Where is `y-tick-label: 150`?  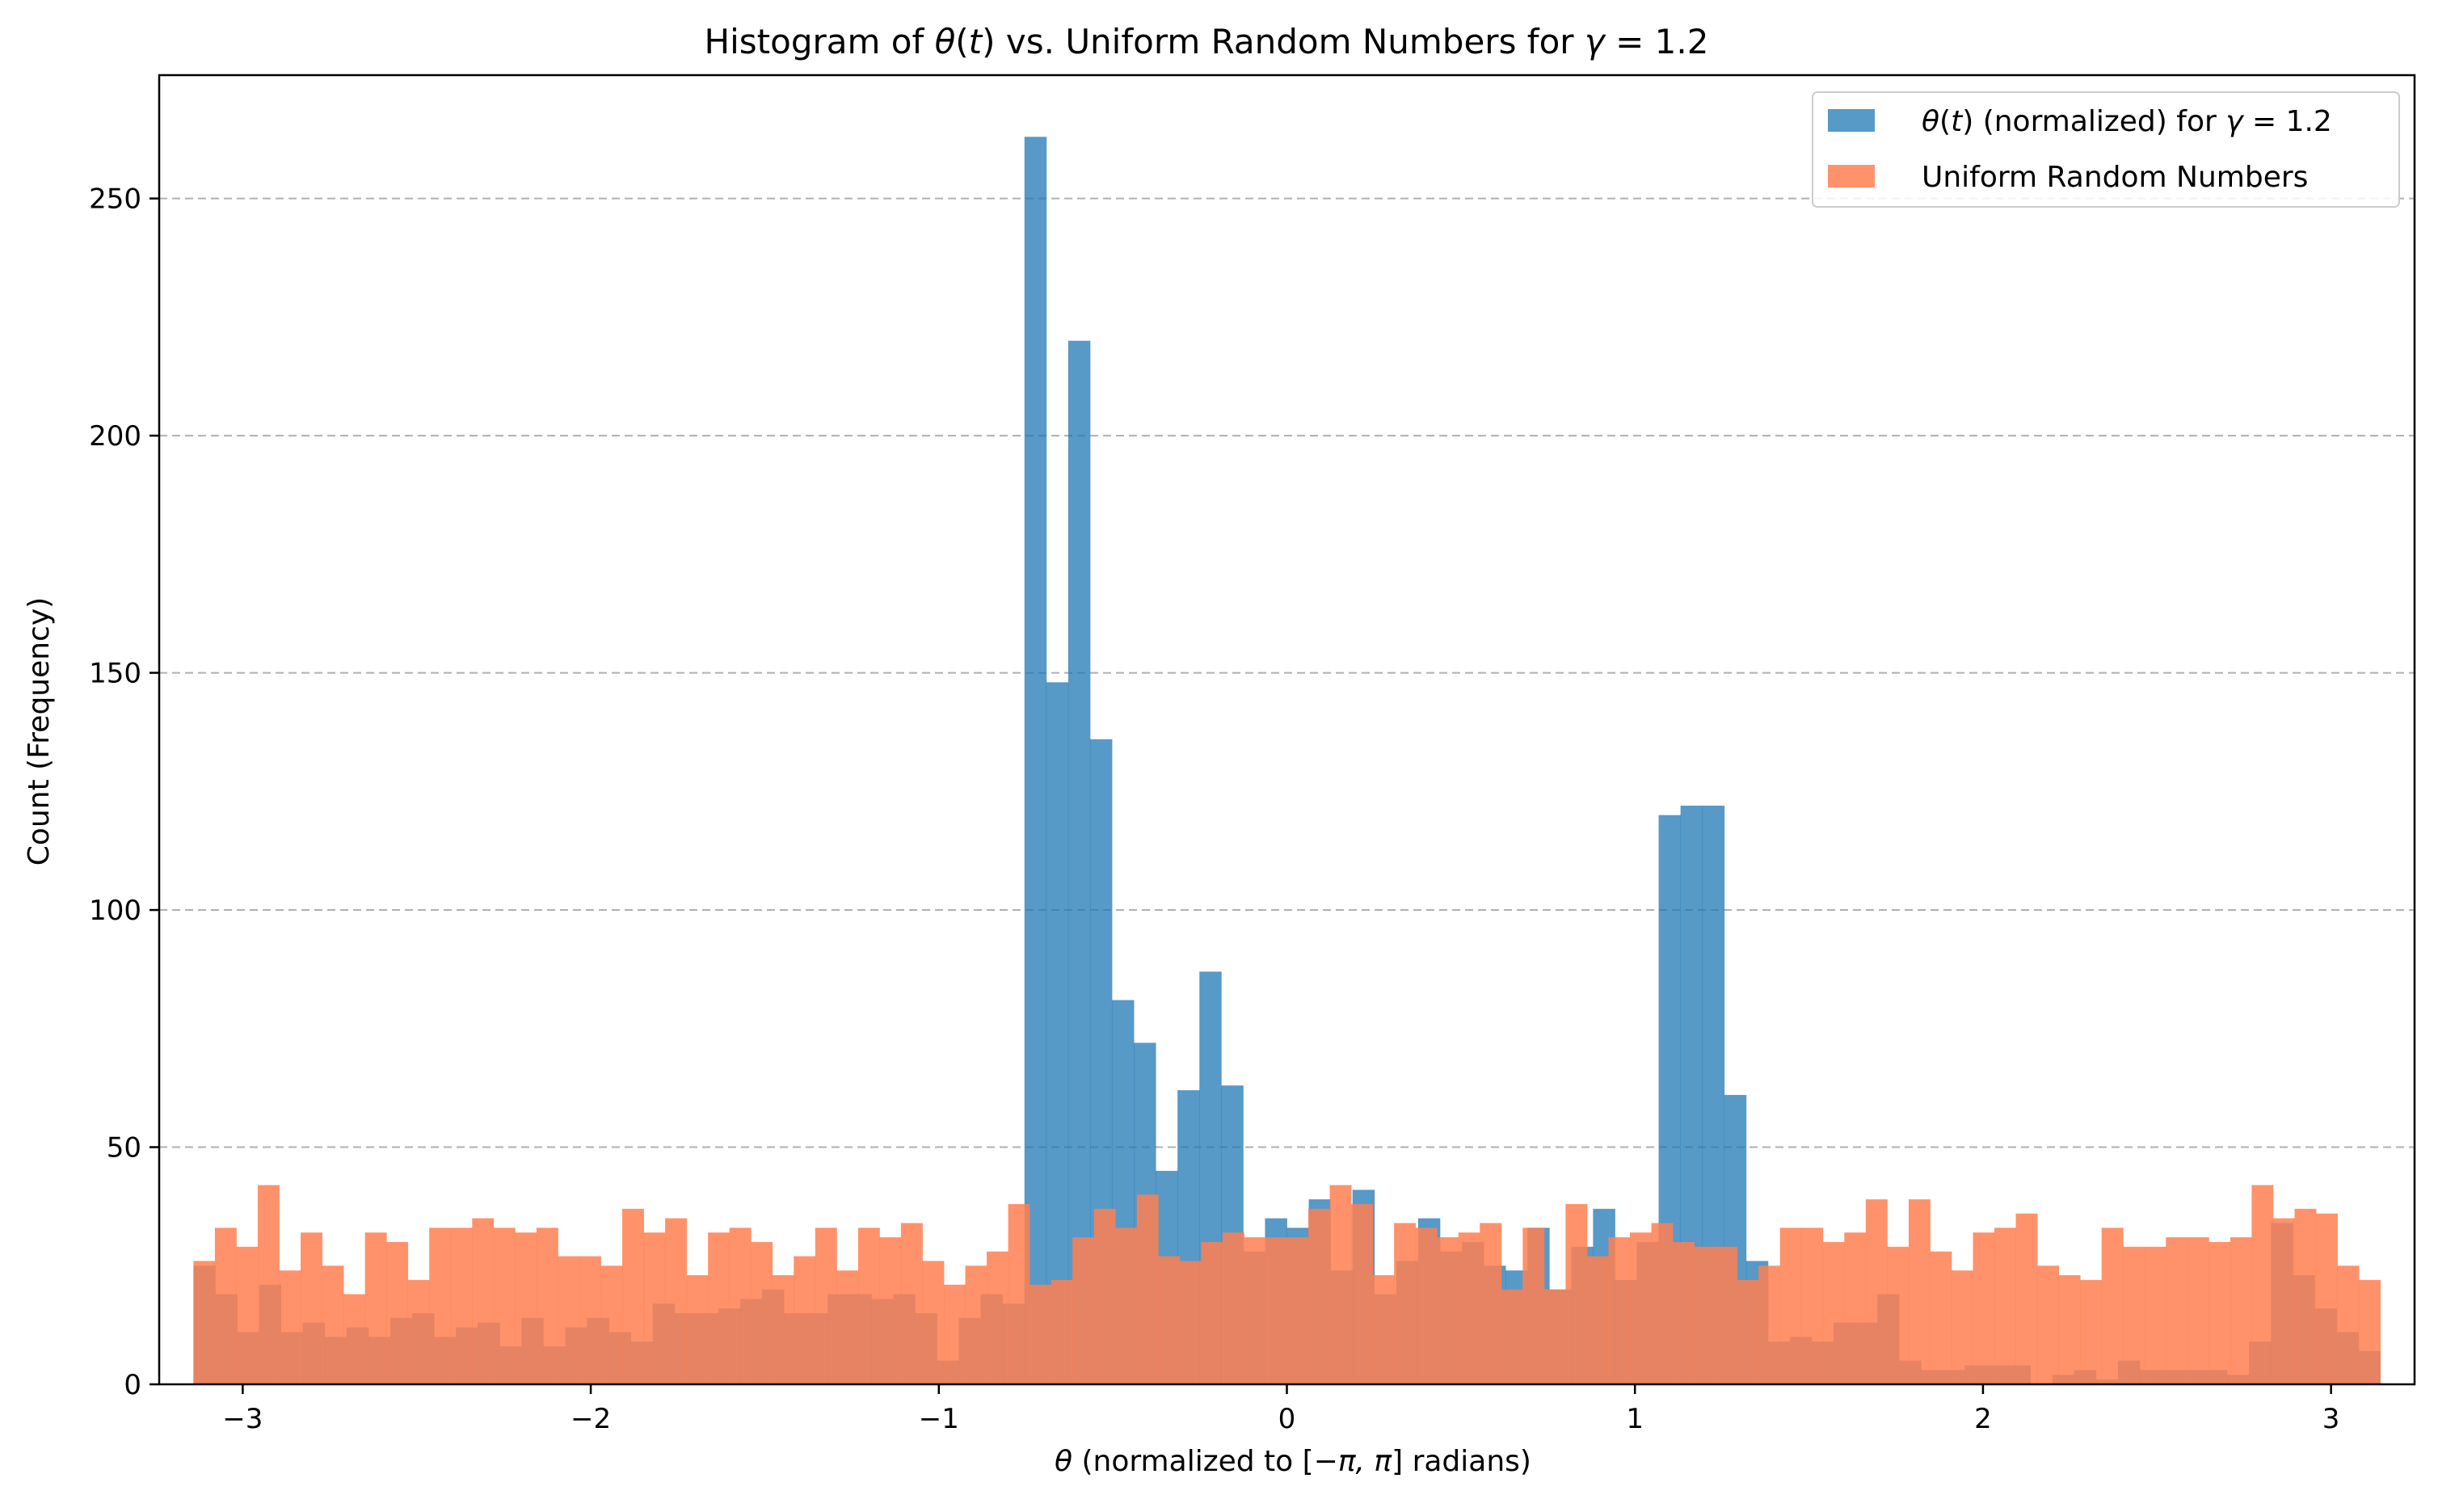 y-tick-label: 150 is located at coordinates (115, 674).